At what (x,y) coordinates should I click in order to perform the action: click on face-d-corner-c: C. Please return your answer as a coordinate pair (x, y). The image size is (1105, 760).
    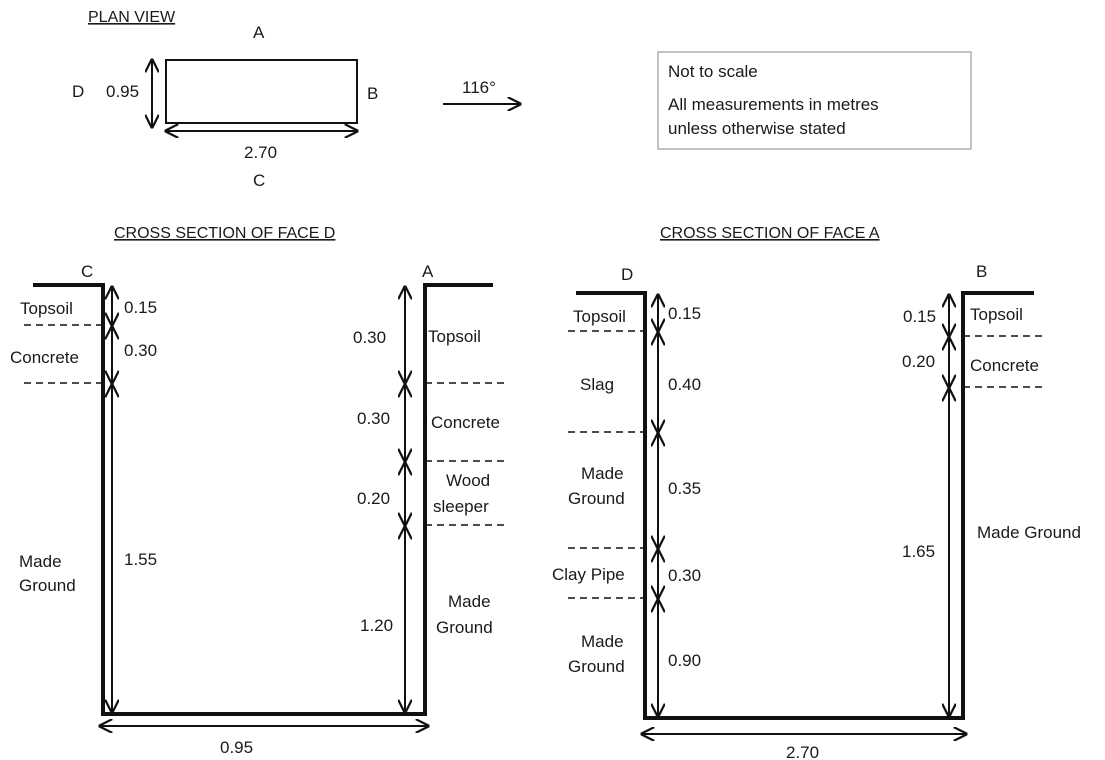
    Looking at the image, I should click on (87, 271).